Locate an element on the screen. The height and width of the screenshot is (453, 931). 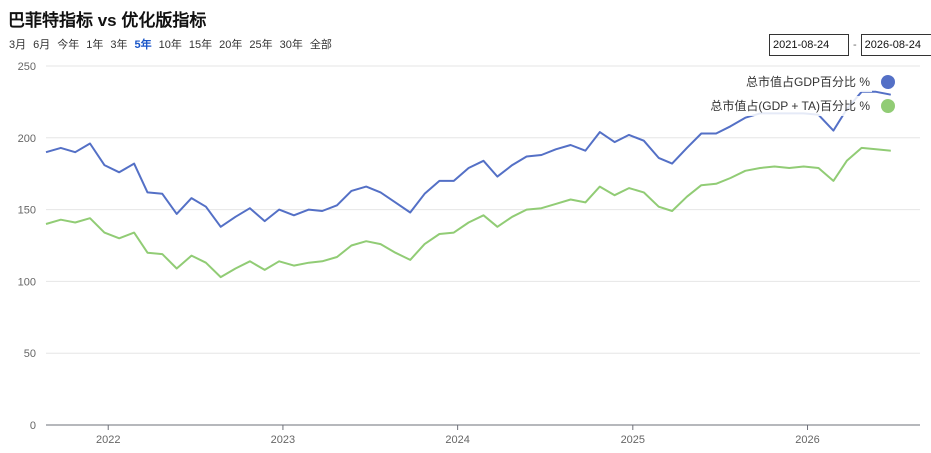
range-button-3: 1年 is located at coordinates (95, 45).